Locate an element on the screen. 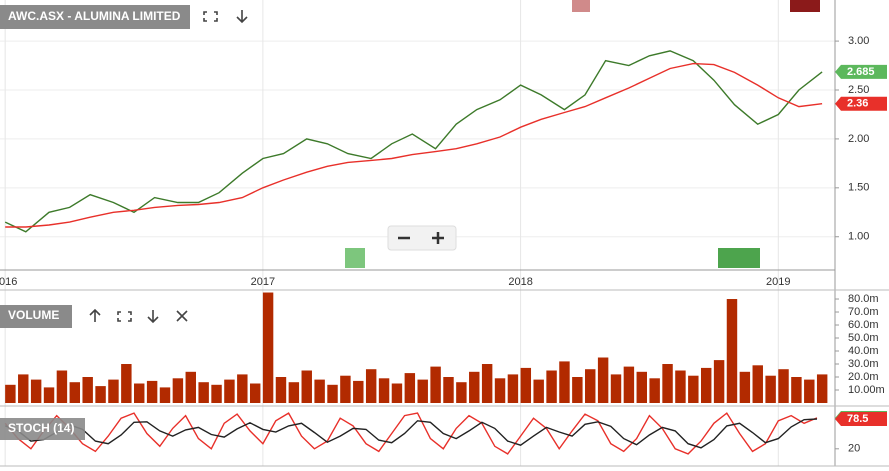  y-tick-label: 50.0m is located at coordinates (863, 338).